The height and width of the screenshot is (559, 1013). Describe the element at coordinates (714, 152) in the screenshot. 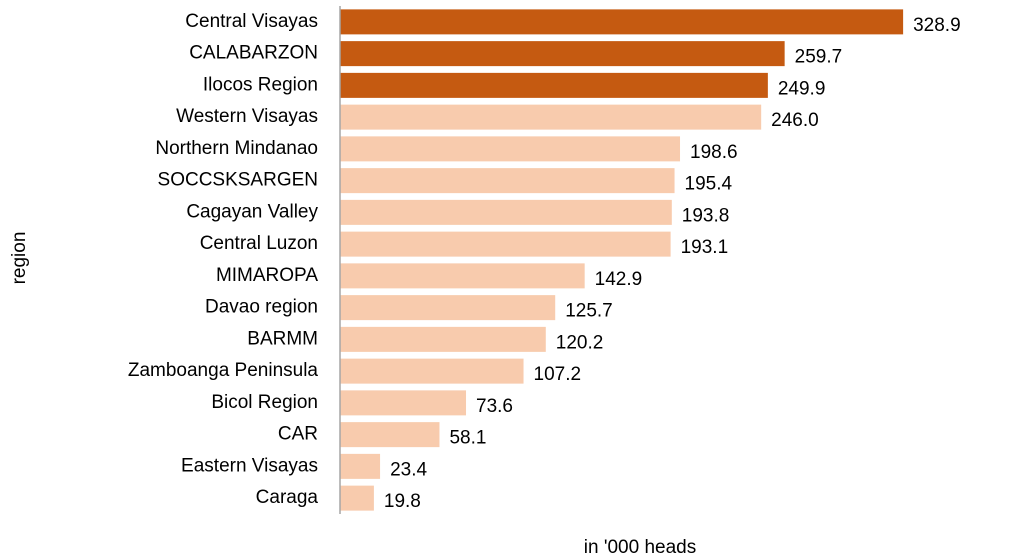

I see `value-label: 198.6` at that location.